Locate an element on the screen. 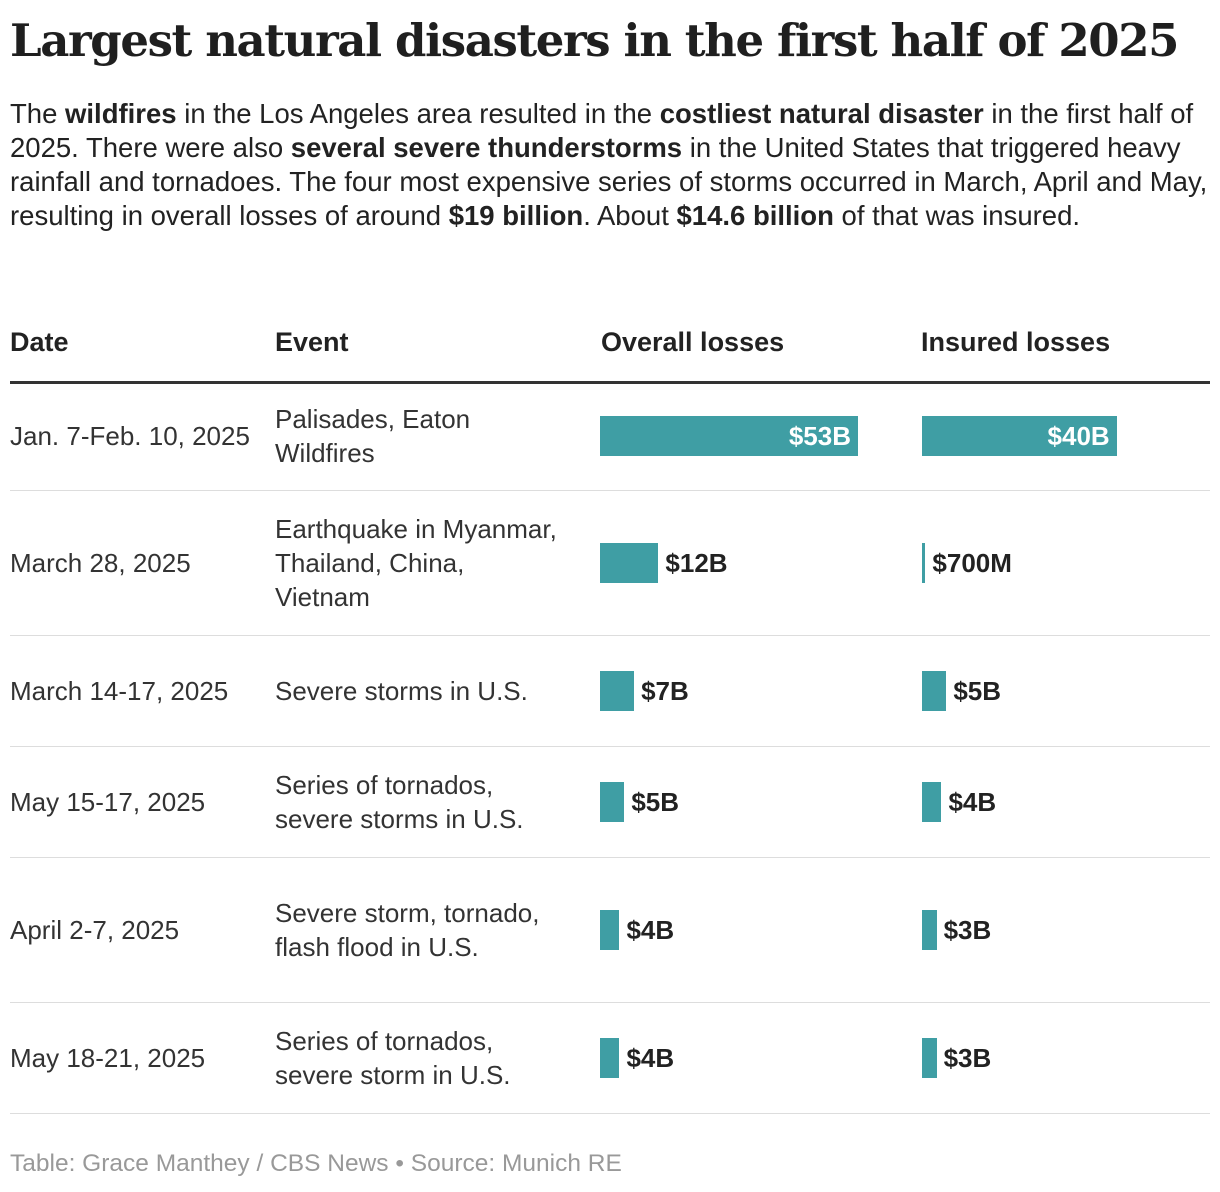  insured-losses-cell: $5B is located at coordinates (1067, 691).